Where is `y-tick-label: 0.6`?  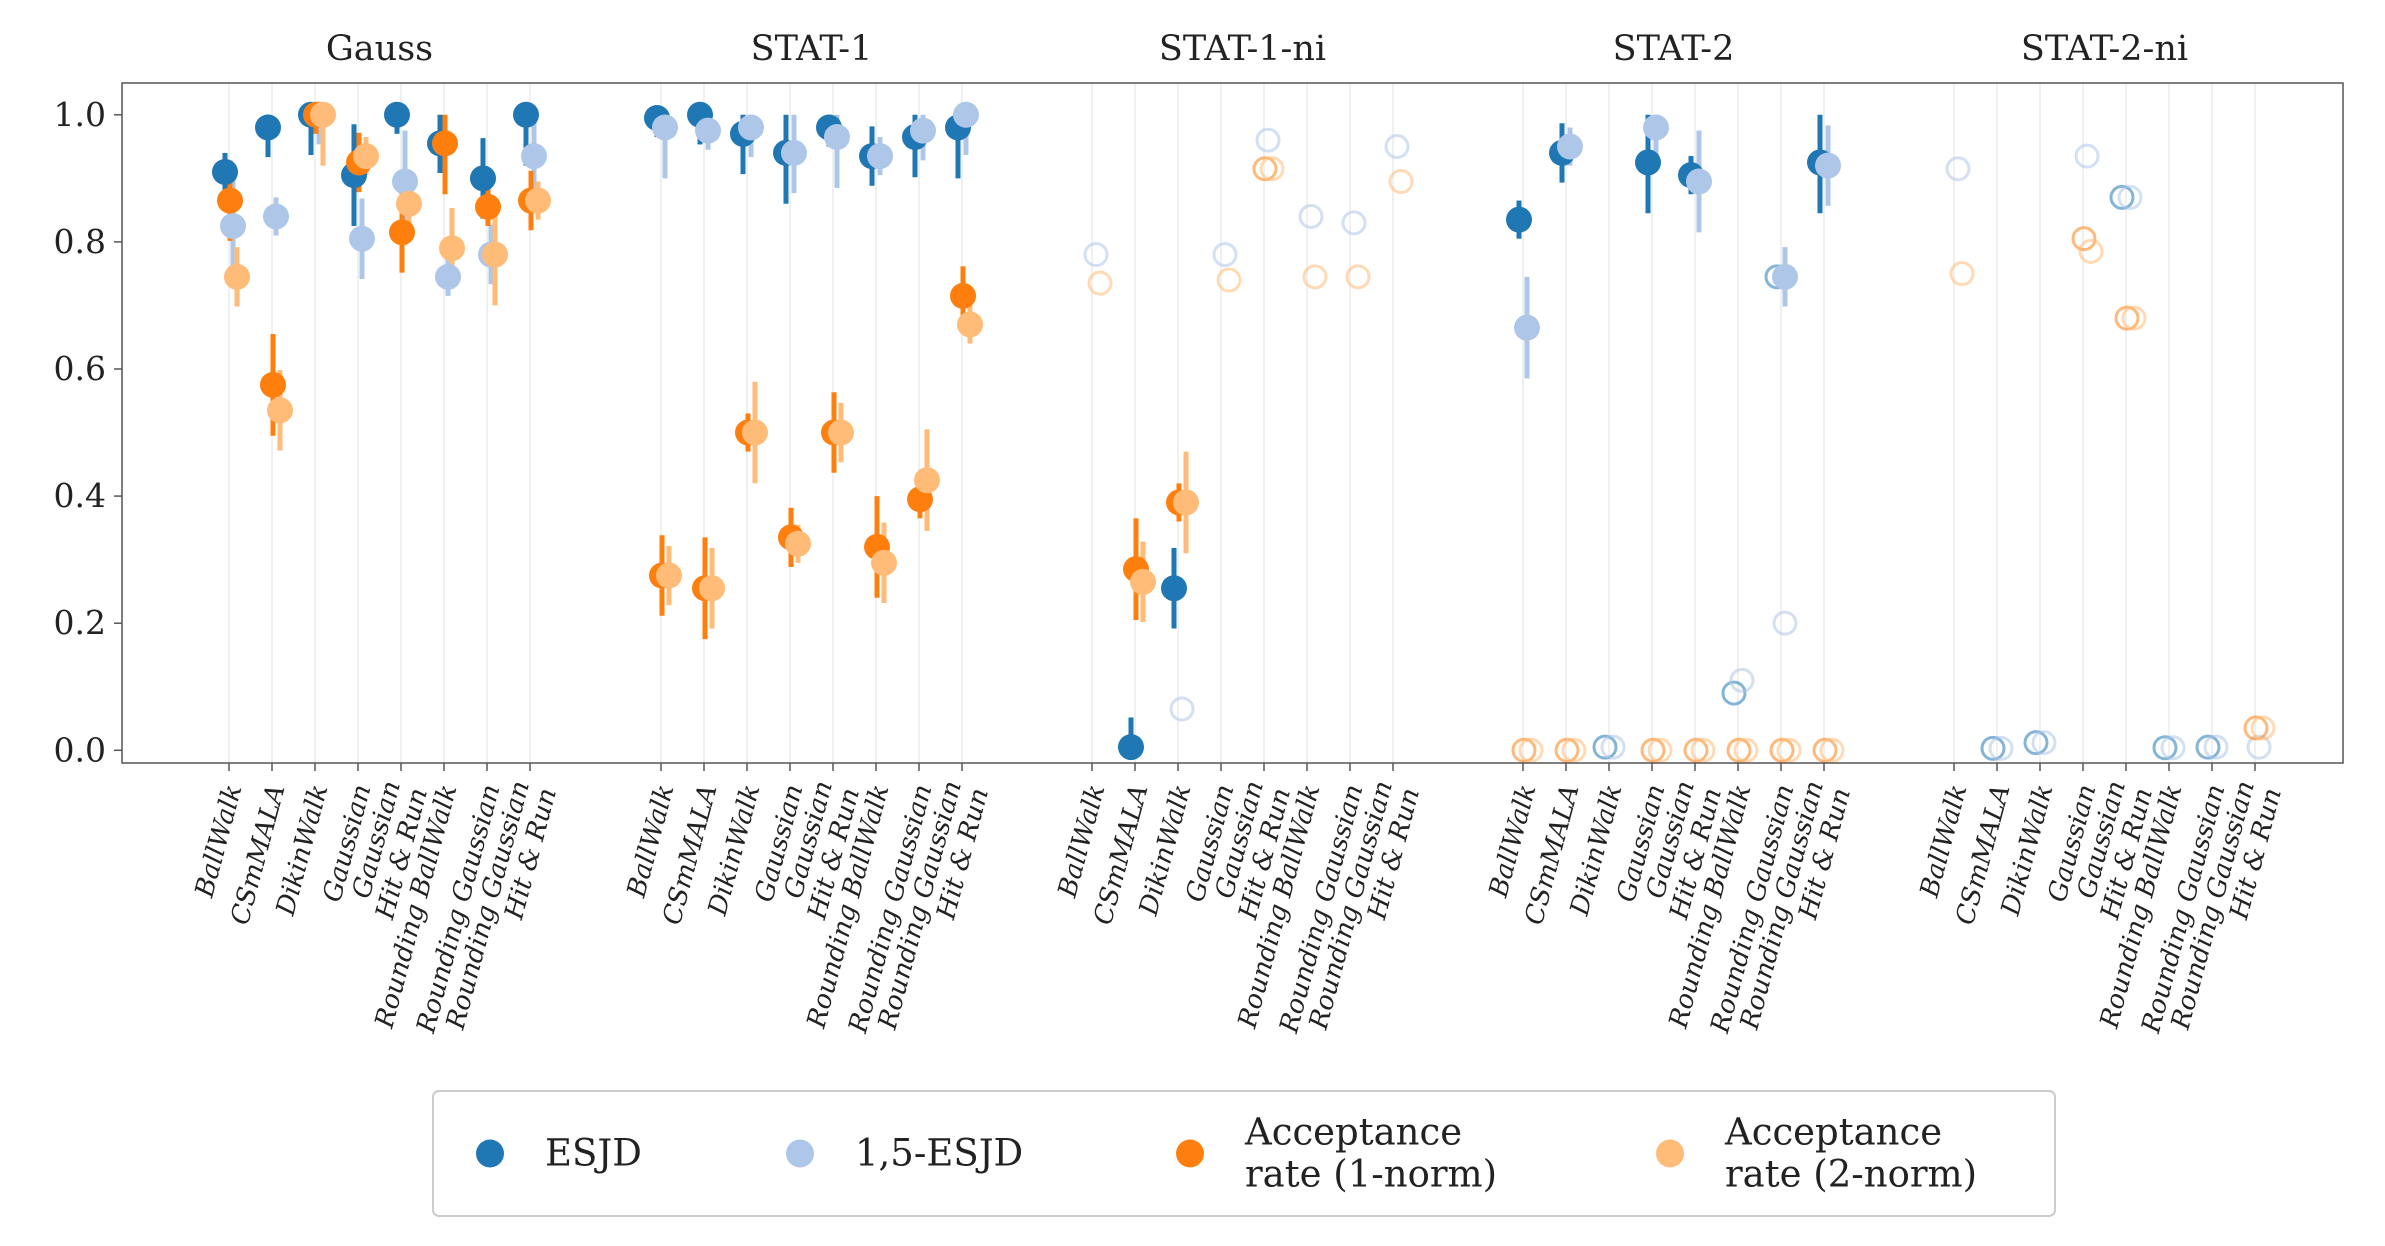
y-tick-label: 0.6 is located at coordinates (80, 368).